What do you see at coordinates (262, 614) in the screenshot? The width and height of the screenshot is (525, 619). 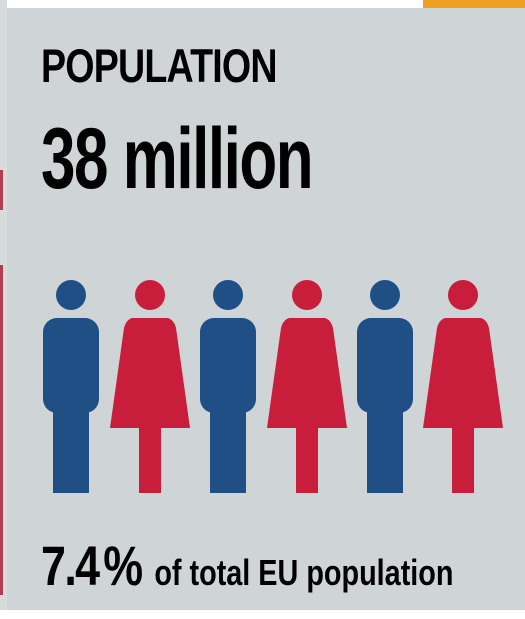 I see `bottom-strip` at bounding box center [262, 614].